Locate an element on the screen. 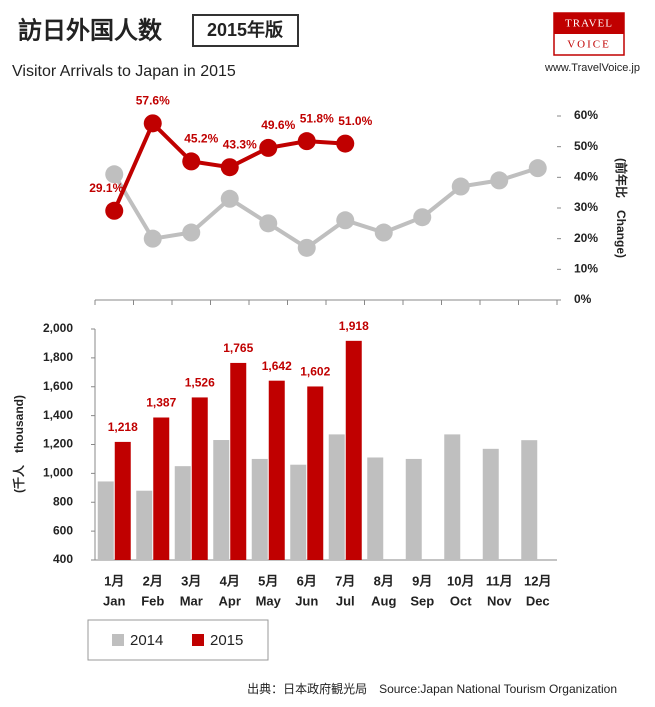 The image size is (655, 707). x-tick-label: 11月 is located at coordinates (499, 580).